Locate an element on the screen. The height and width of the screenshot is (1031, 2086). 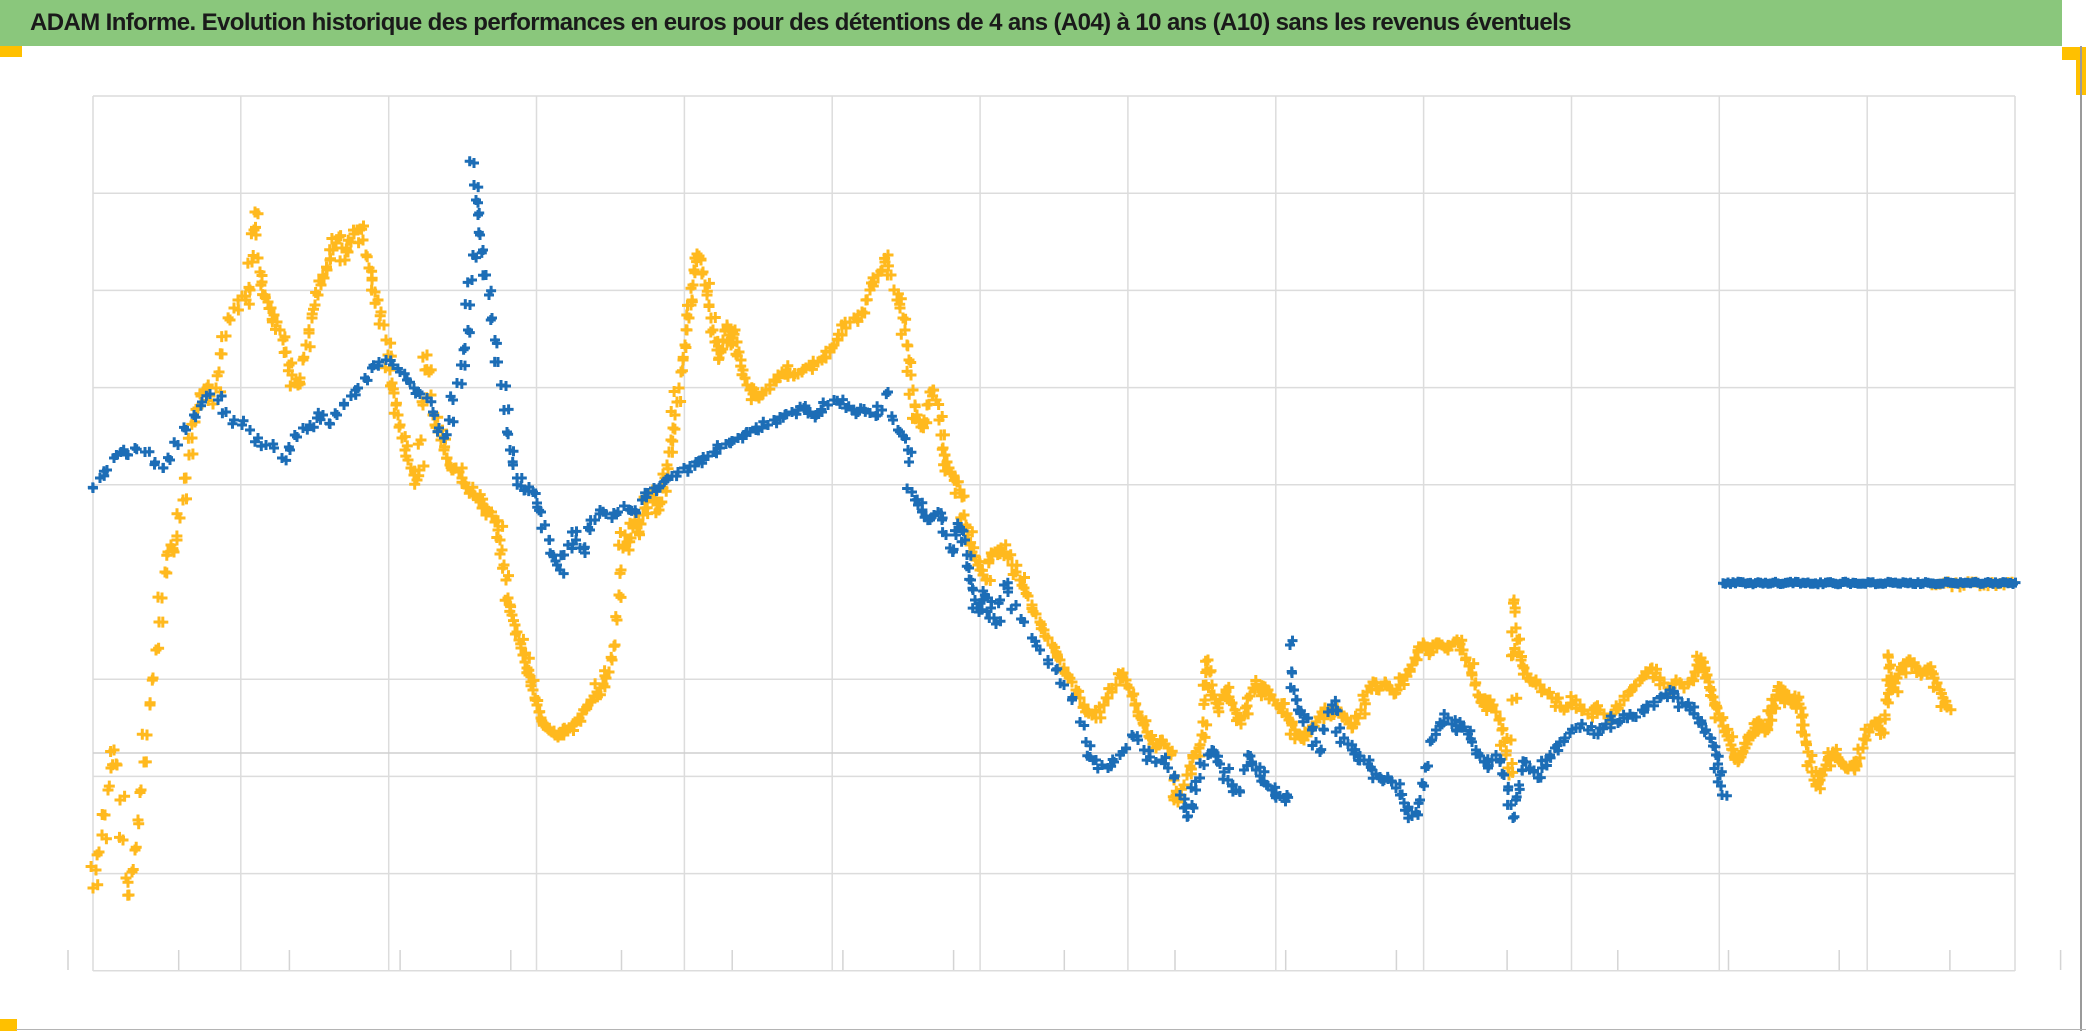
cell-border-stubs is located at coordinates (1064, 960).